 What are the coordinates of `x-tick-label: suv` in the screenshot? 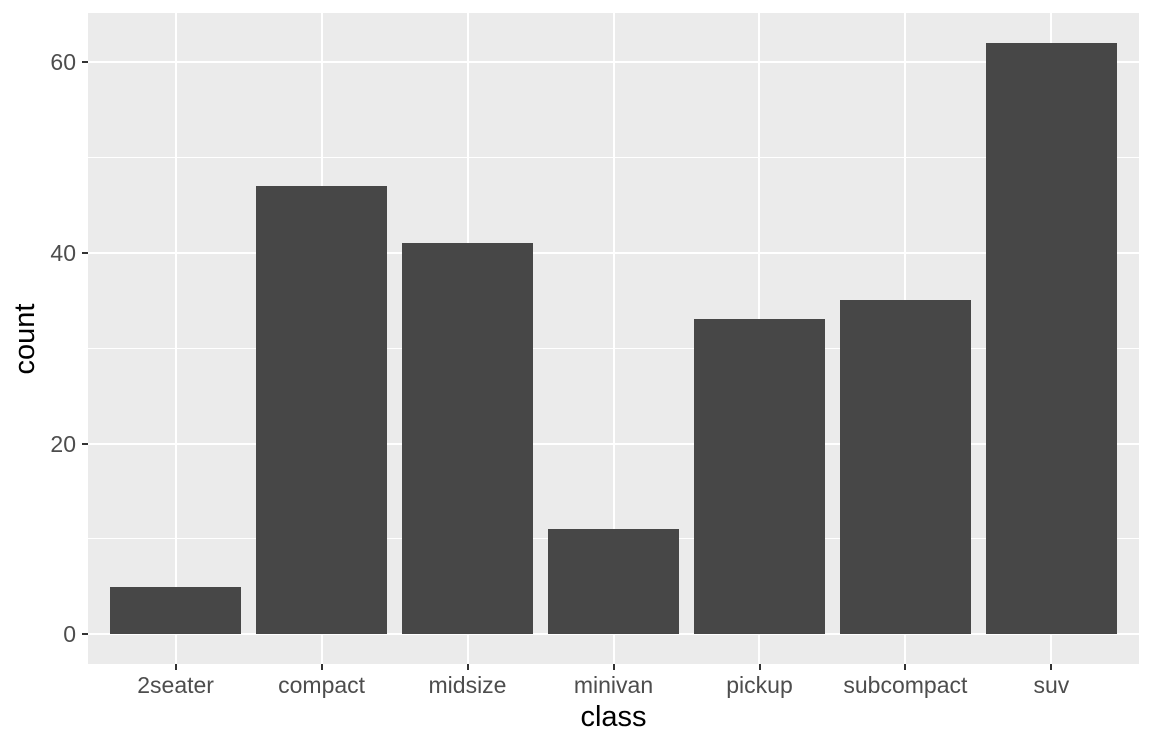 It's located at (1051, 685).